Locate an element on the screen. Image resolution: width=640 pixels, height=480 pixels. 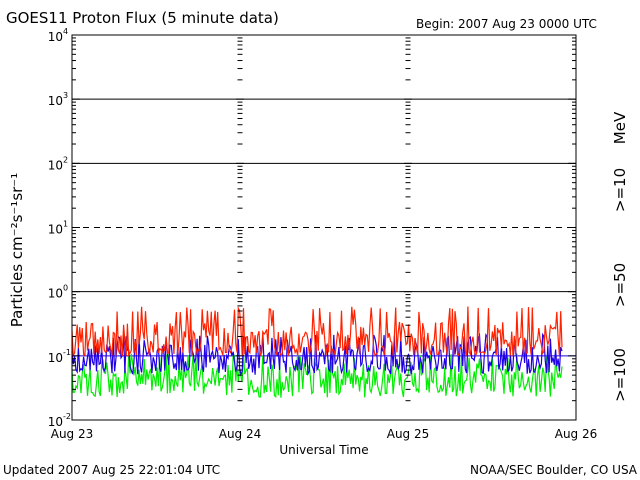
x-tick-labels: Aug 23 Aug 24 Aug 25 Aug 26 is located at coordinates (324, 434).